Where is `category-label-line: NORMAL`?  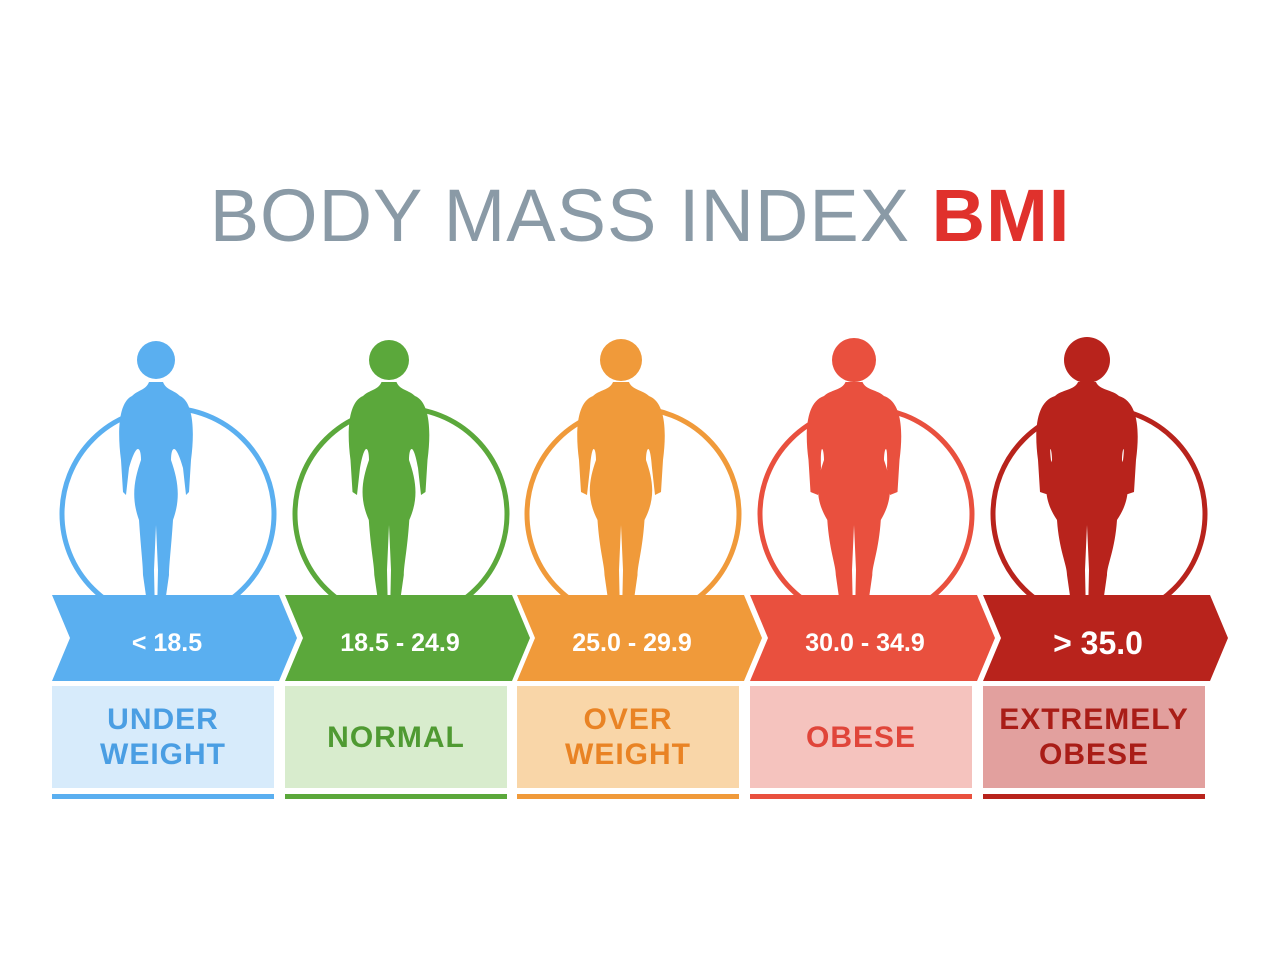 category-label-line: NORMAL is located at coordinates (396, 737).